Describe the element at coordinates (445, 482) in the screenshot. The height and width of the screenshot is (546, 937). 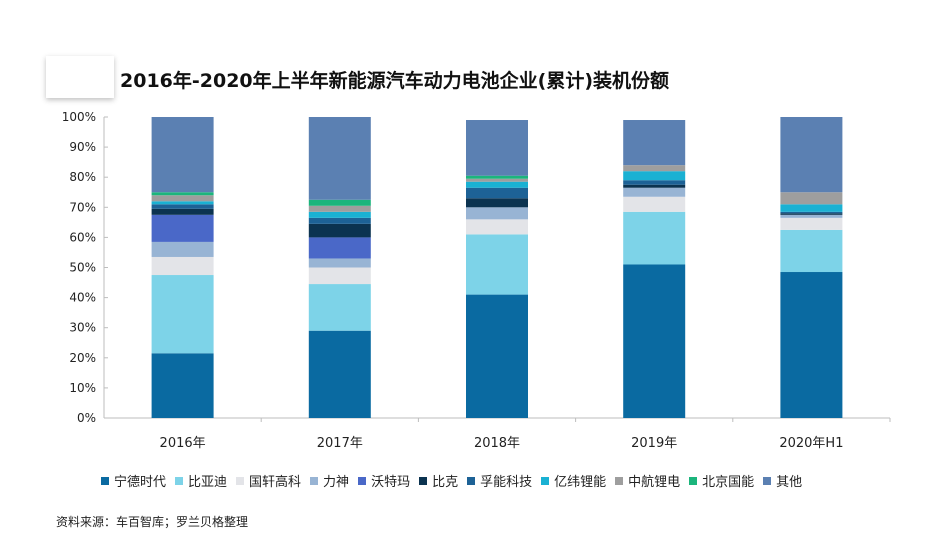
I see `legend-label: 比克` at that location.